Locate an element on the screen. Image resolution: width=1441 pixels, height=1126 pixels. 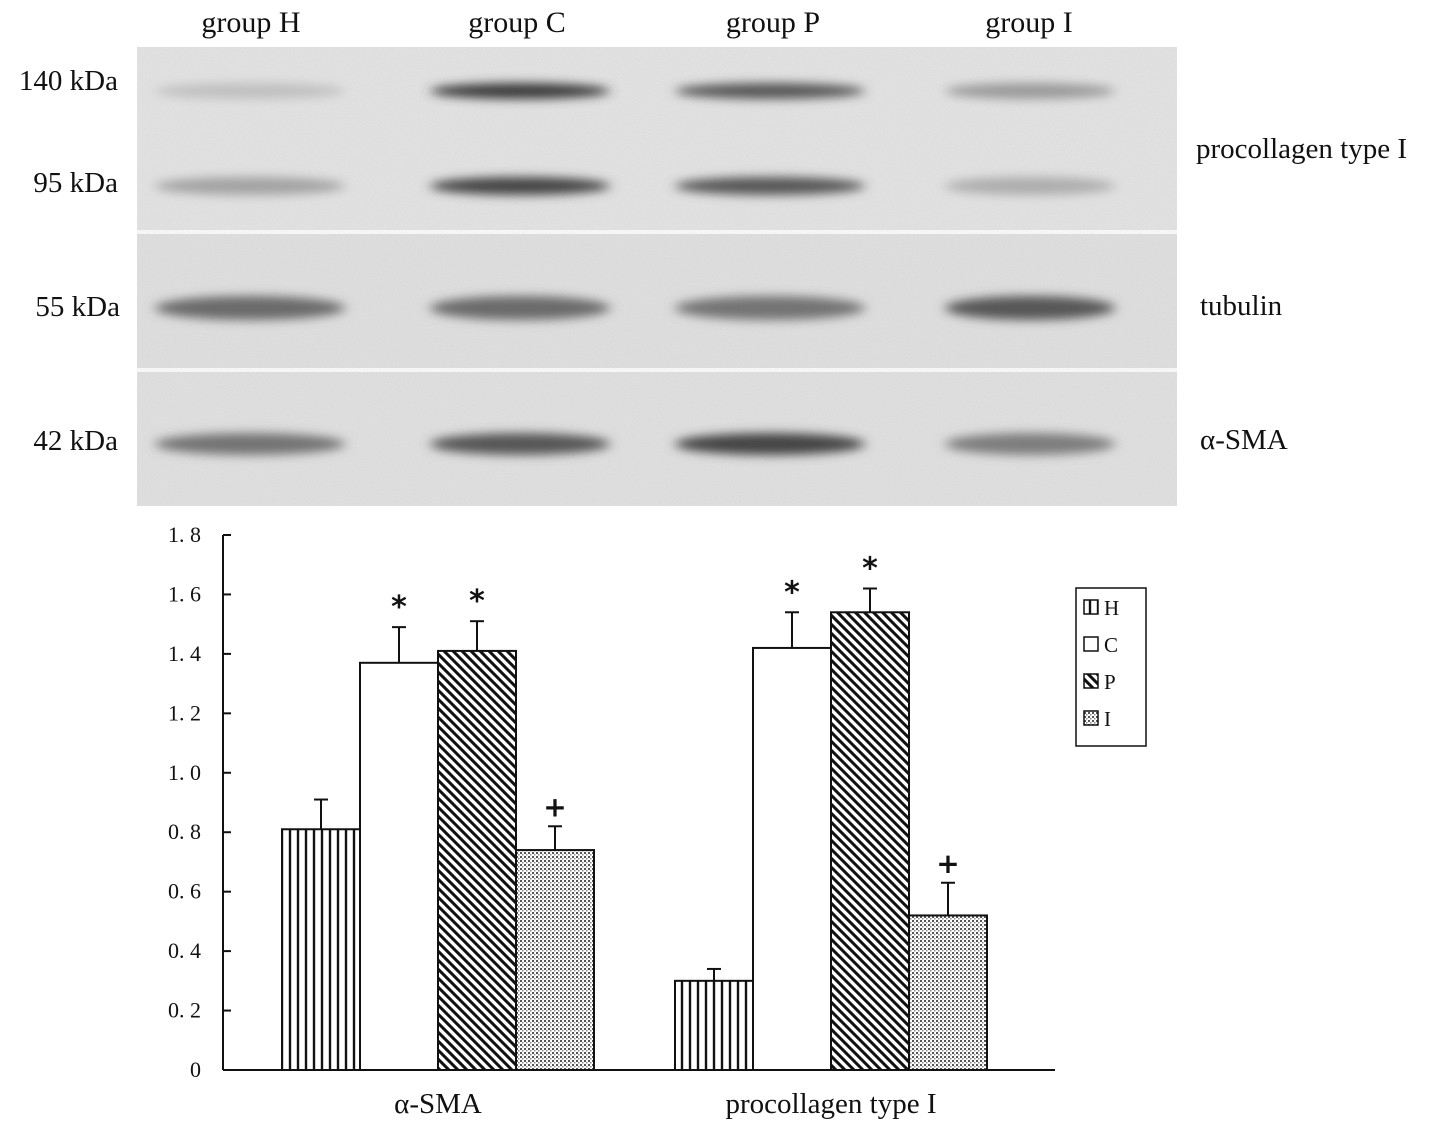
lane-label-h: group H is located at coordinates (251, 22).